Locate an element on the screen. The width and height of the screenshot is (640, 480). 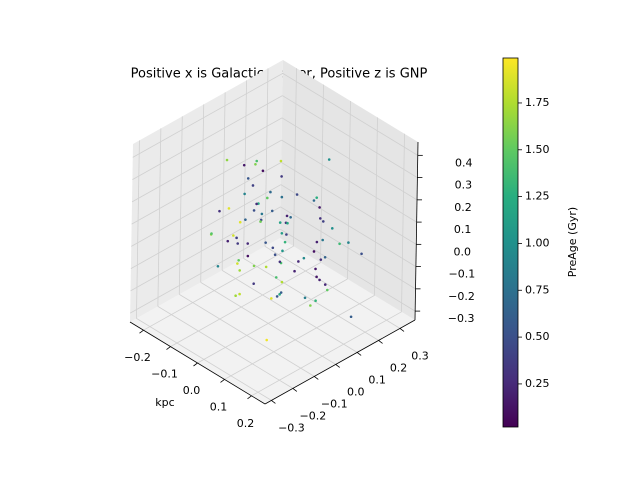
colorbar-tick-label: 1.50 is located at coordinates (537, 149).